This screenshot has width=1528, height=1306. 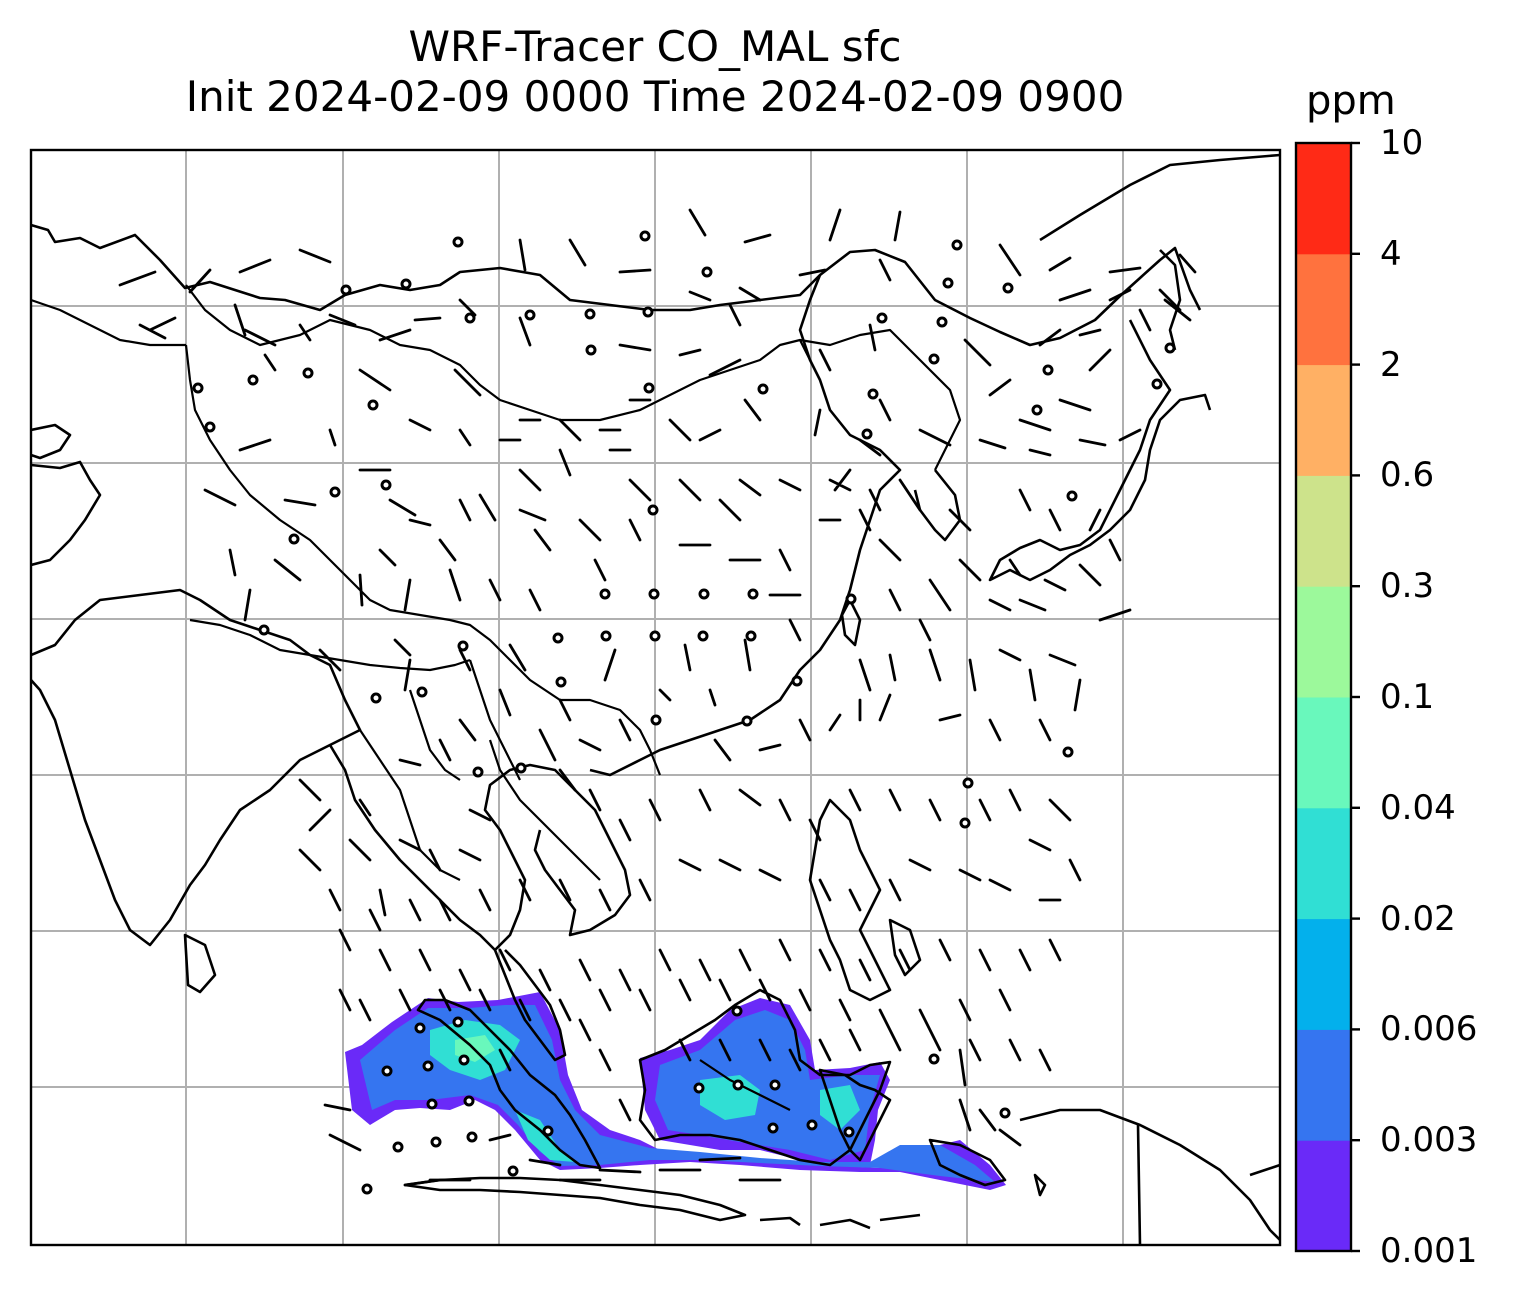 I want to click on border-russia-china-east, so click(x=880, y=399).